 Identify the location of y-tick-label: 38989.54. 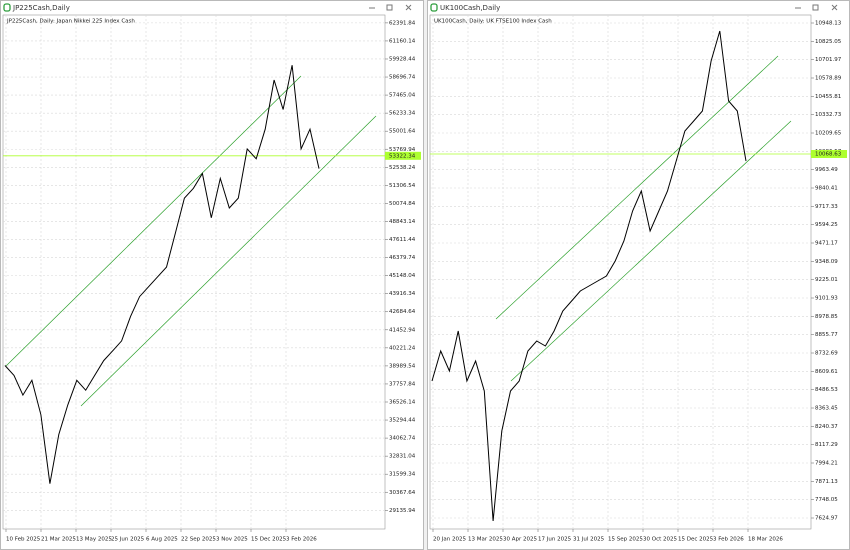
(402, 366).